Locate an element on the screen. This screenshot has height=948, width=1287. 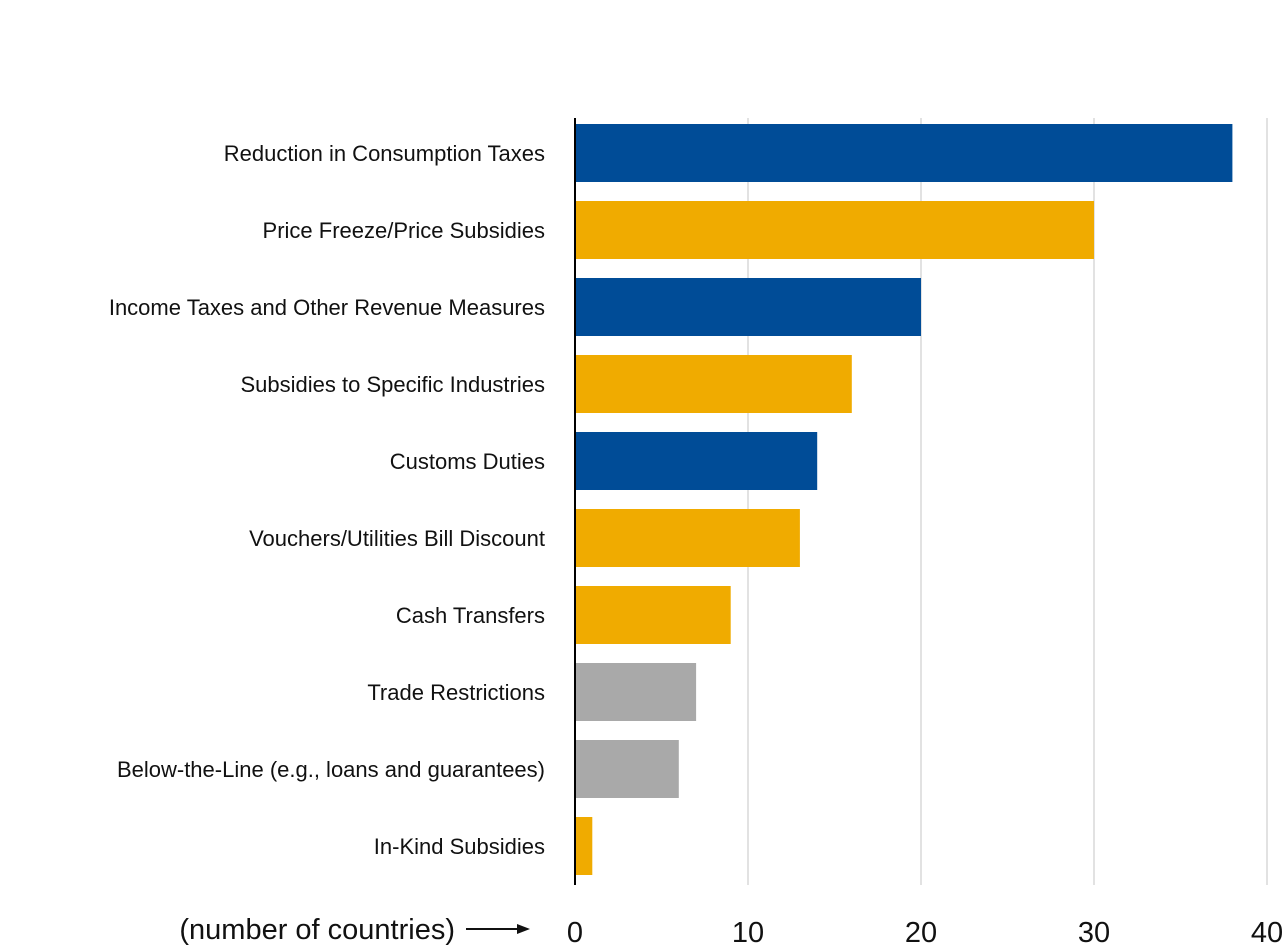
category-label: In-Kind Subsidies is located at coordinates (459, 846).